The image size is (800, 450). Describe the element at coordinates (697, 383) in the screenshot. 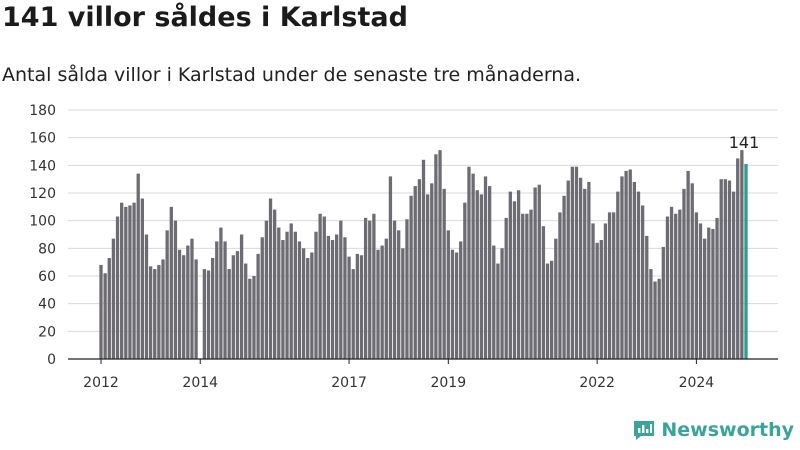

I see `x-tick-label: 2024` at that location.